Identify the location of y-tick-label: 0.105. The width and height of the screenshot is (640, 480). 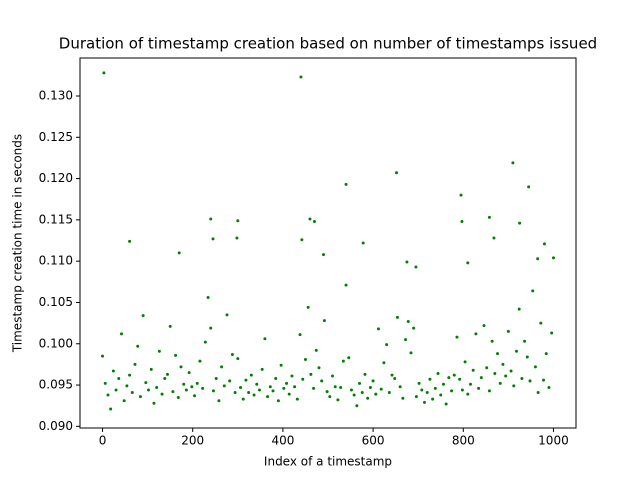
(56, 302).